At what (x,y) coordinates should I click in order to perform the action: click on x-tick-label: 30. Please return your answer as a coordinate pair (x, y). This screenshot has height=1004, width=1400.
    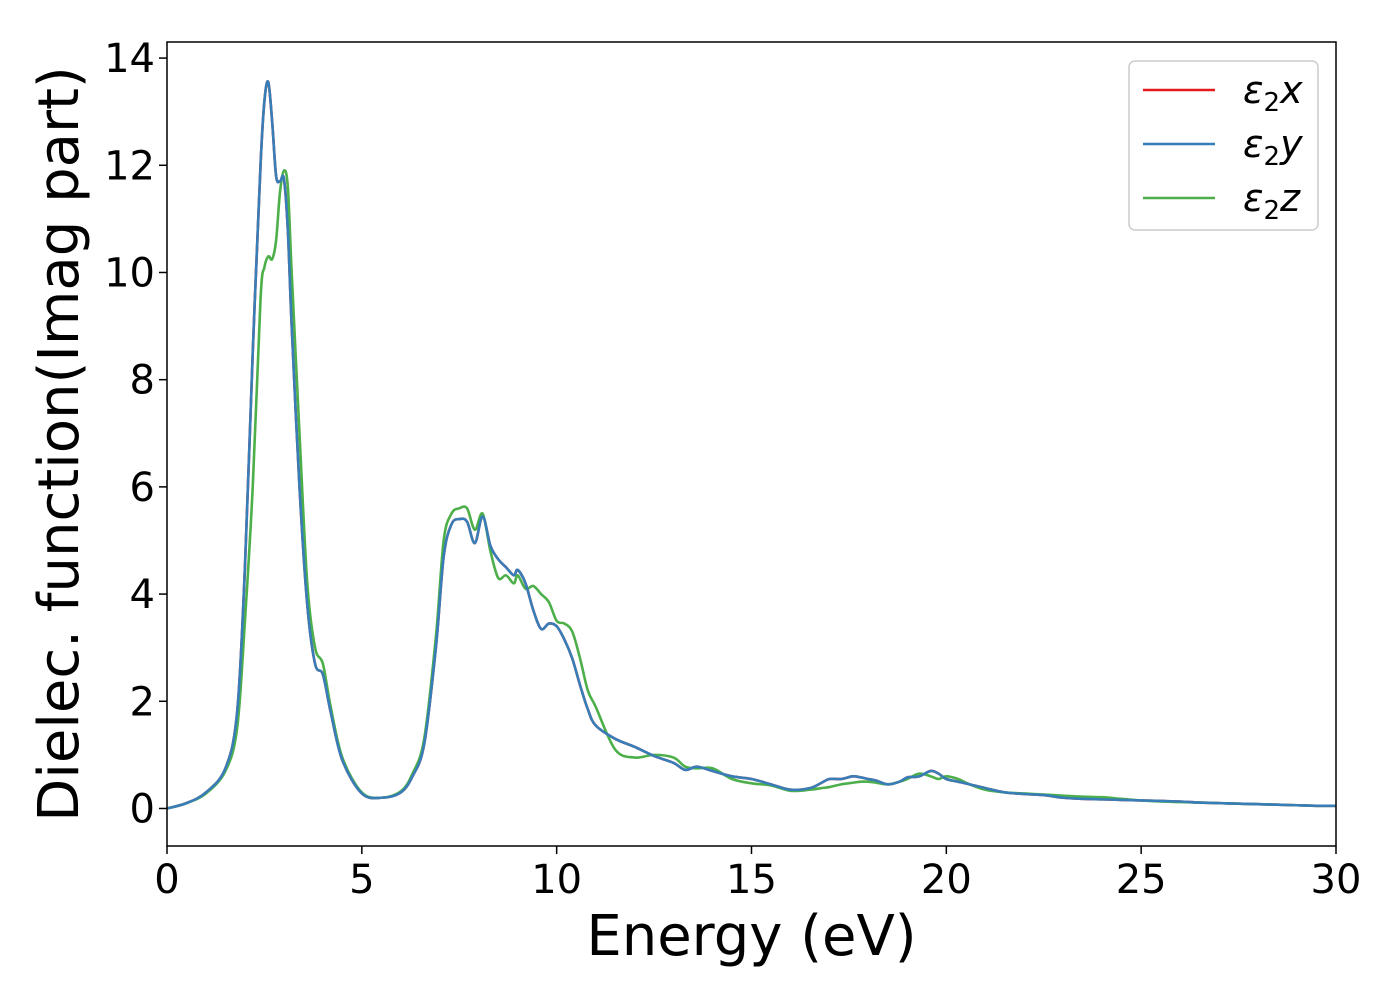
    Looking at the image, I should click on (1336, 880).